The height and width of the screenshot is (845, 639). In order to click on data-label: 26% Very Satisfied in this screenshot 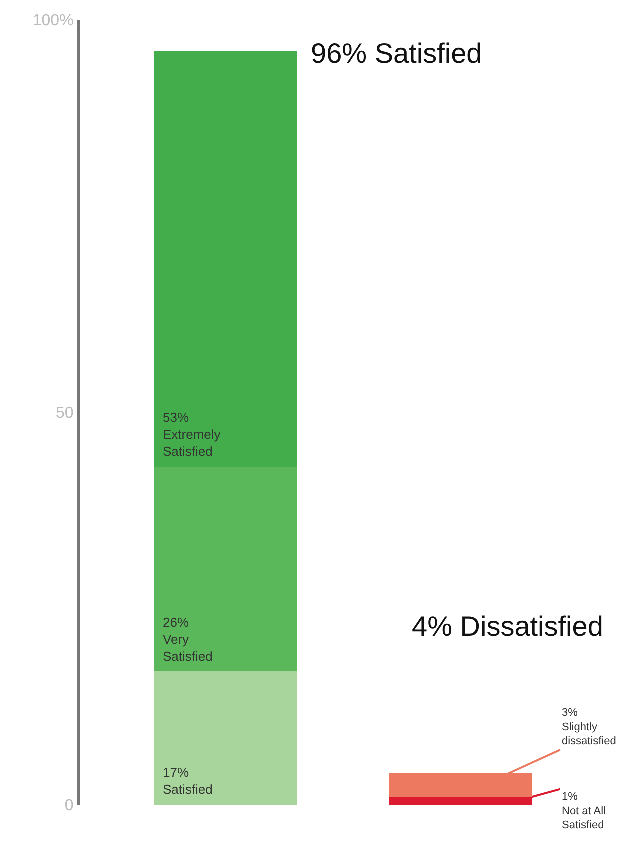, I will do `click(188, 639)`.